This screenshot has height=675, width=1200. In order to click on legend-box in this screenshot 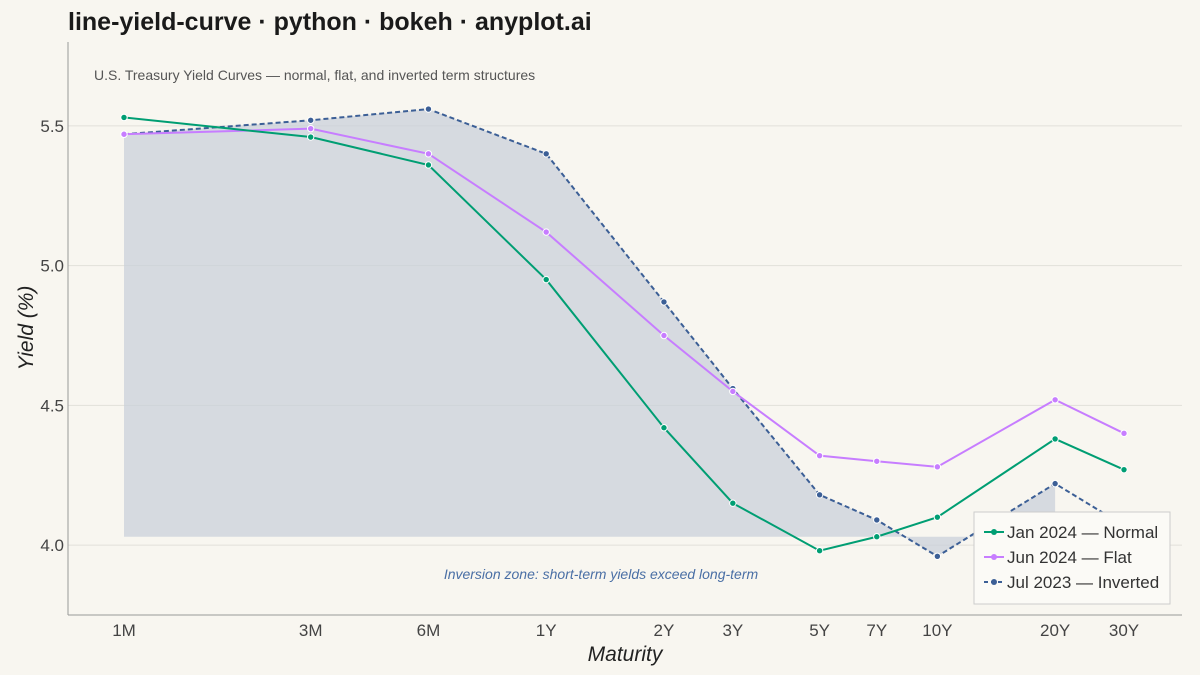, I will do `click(1072, 558)`.